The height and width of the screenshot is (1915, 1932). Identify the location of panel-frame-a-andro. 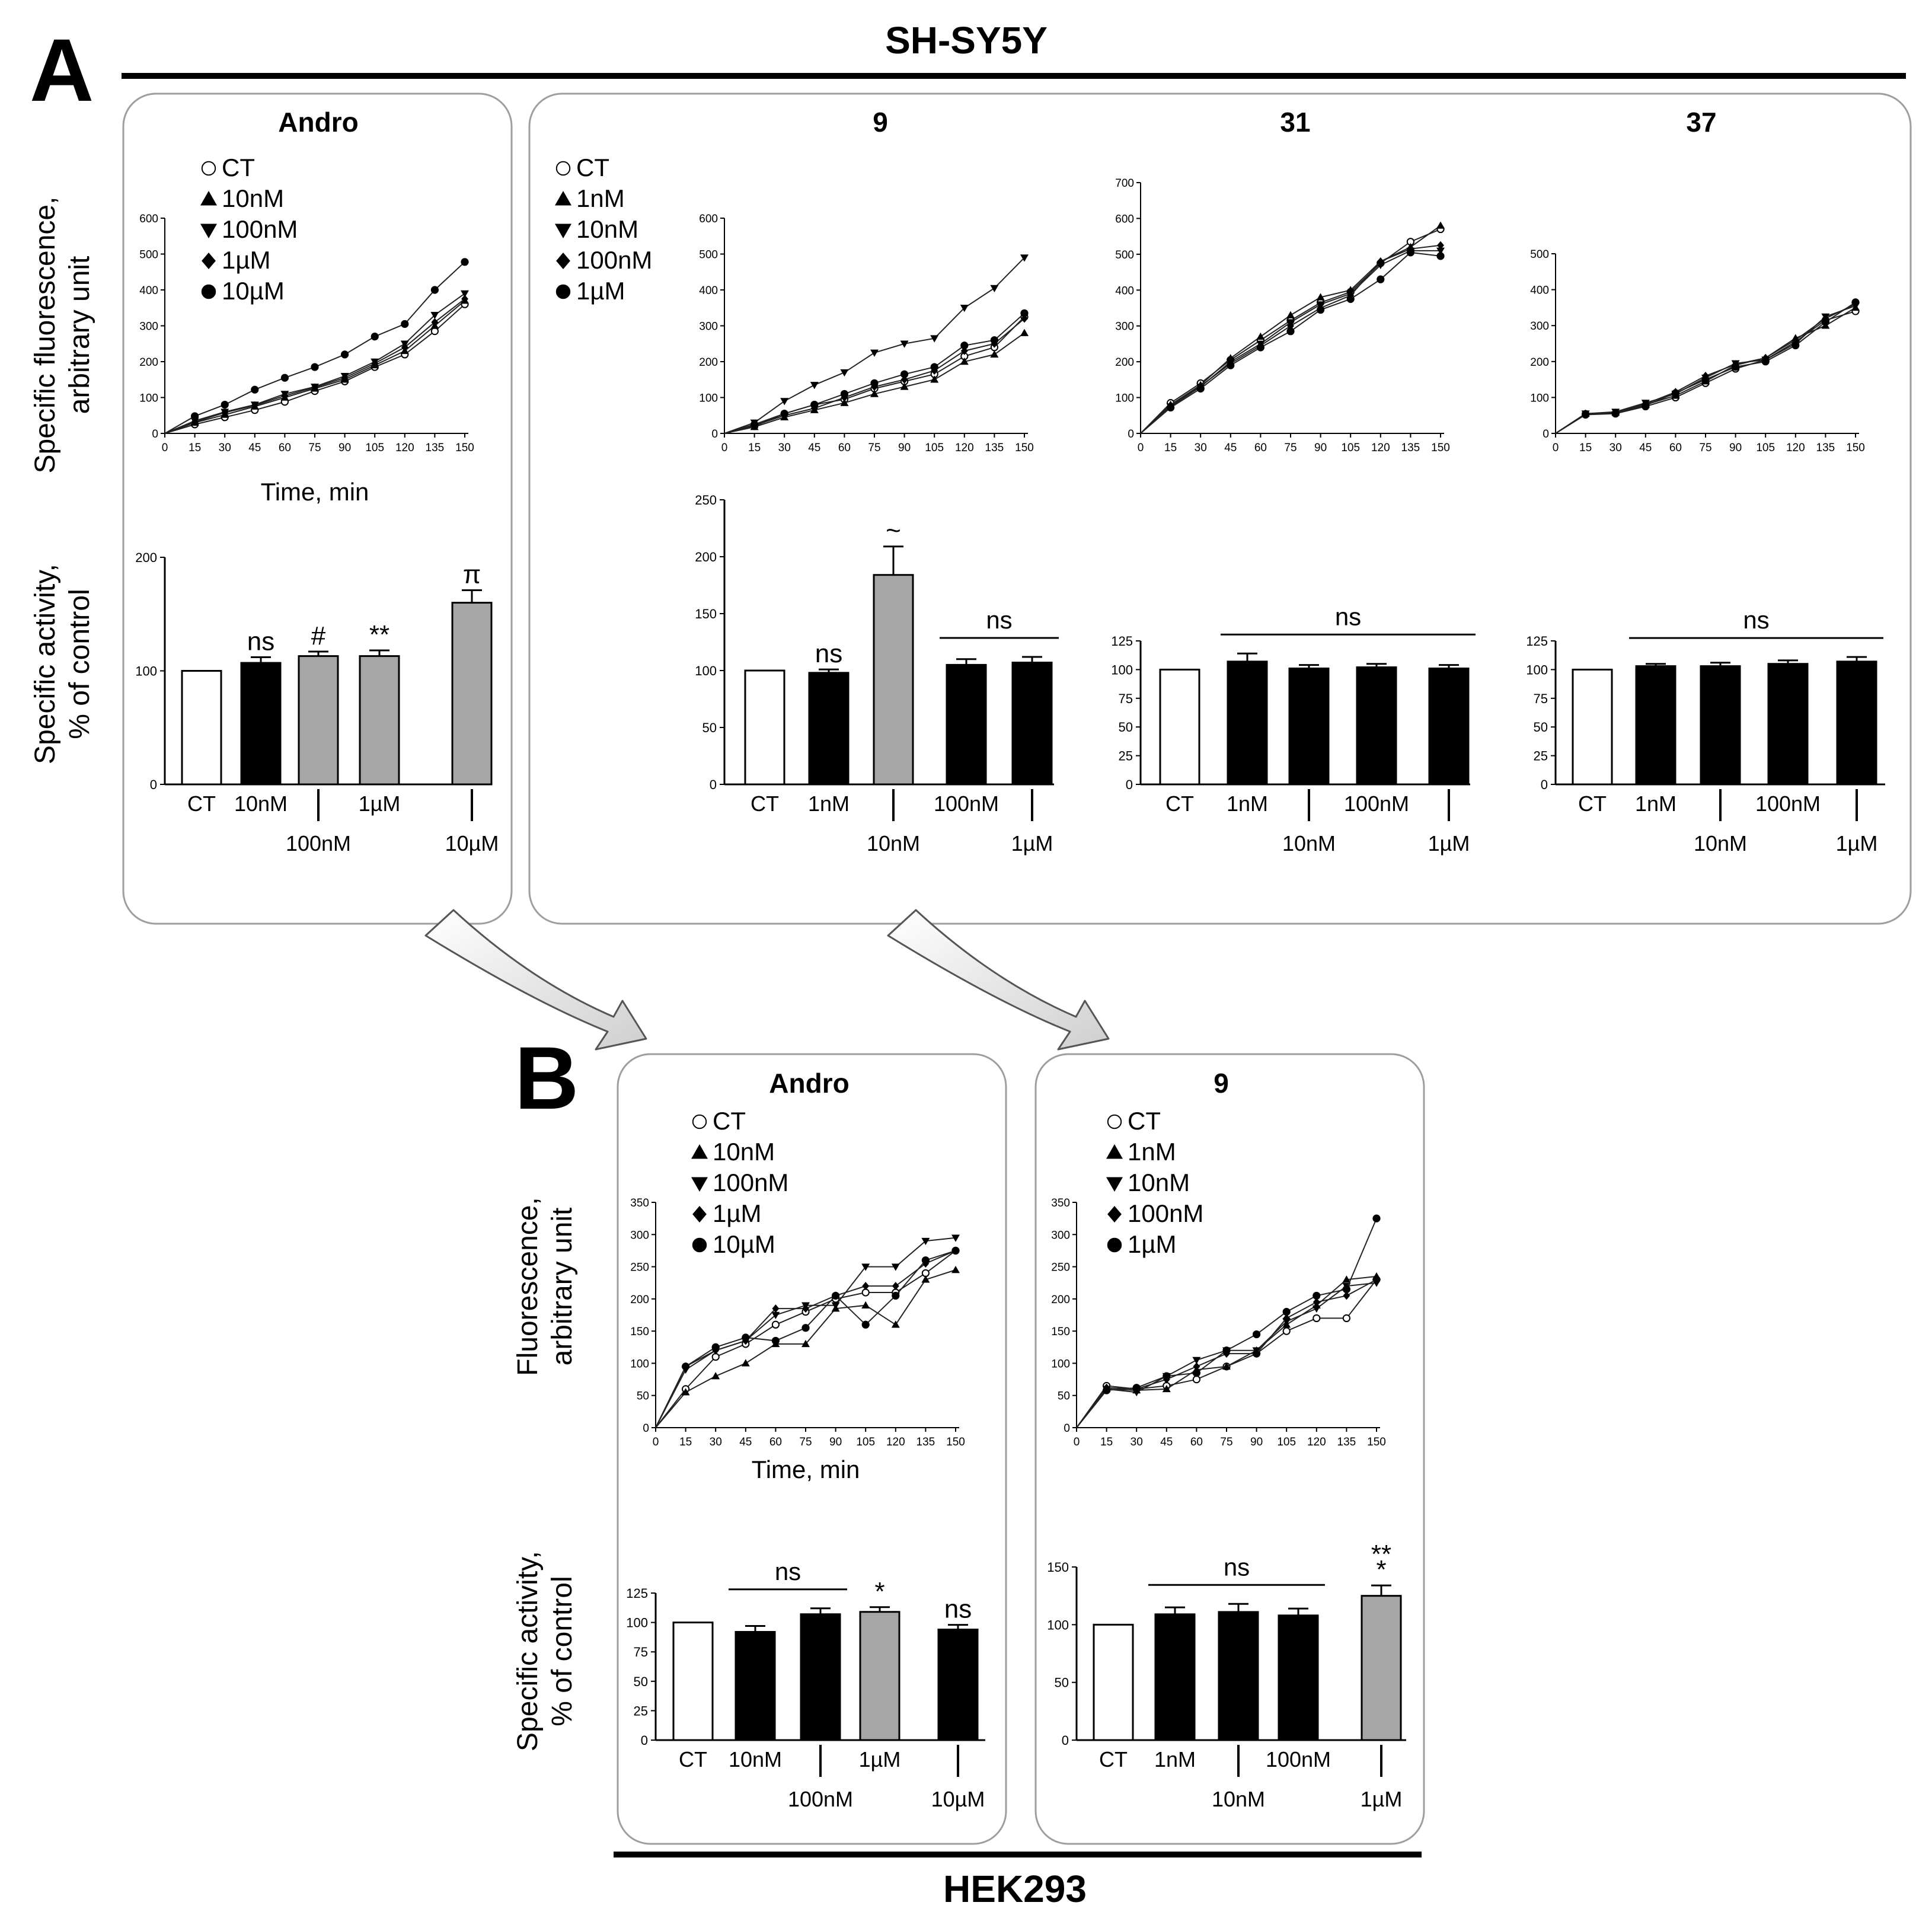
(317, 508).